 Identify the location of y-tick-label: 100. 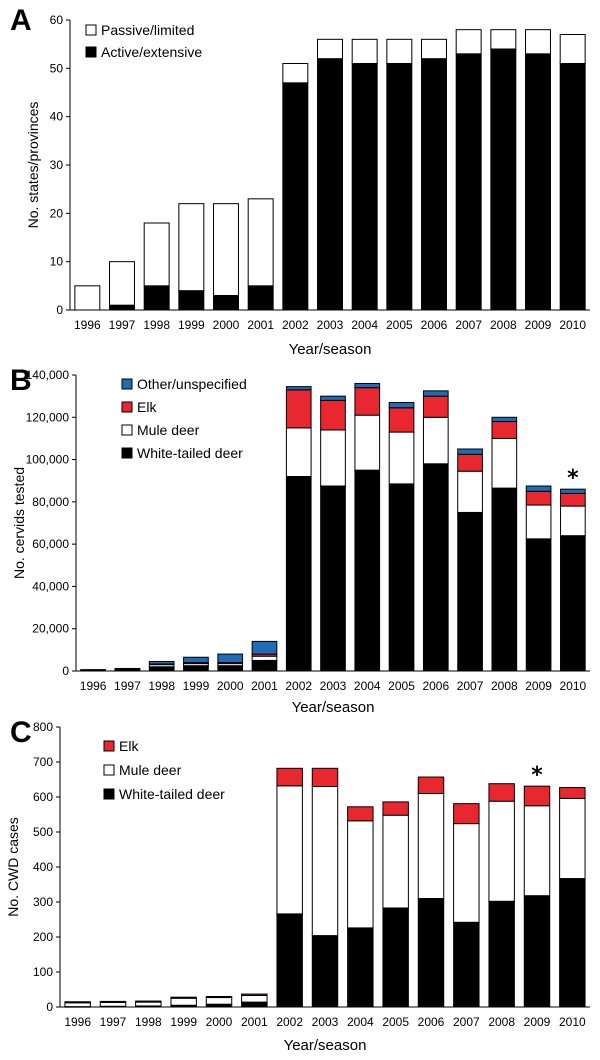
(43, 972).